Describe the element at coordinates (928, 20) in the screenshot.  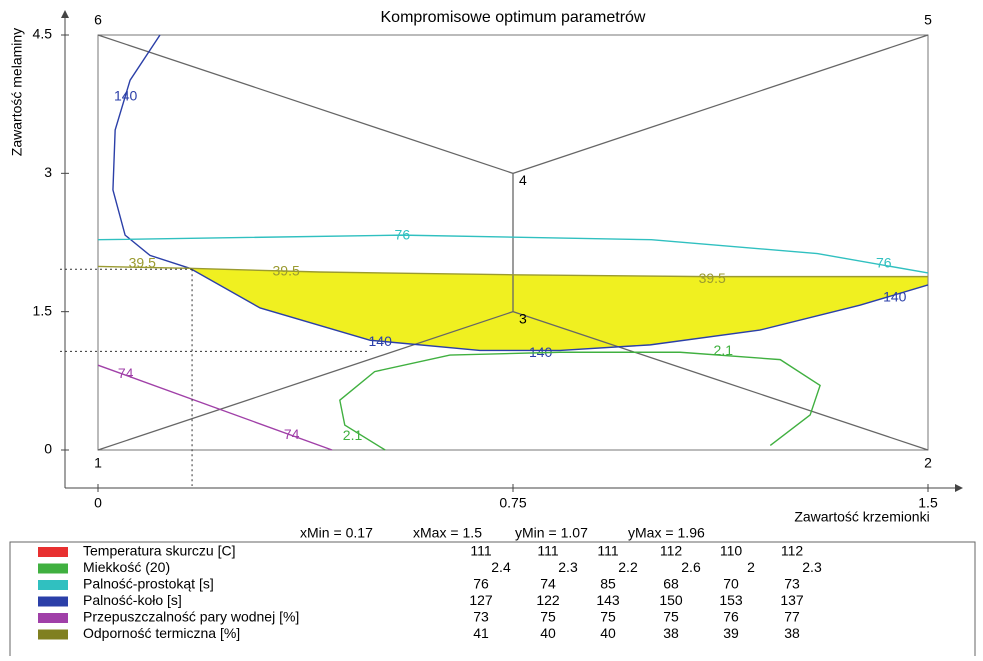
I see `vertex-label: 5` at that location.